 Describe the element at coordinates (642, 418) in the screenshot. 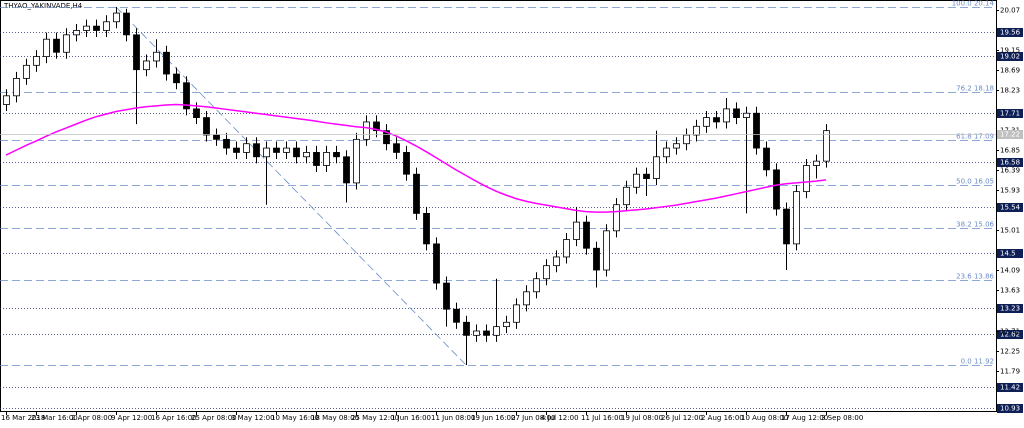

I see `x-tick-label: 19 Jul 08:00` at that location.